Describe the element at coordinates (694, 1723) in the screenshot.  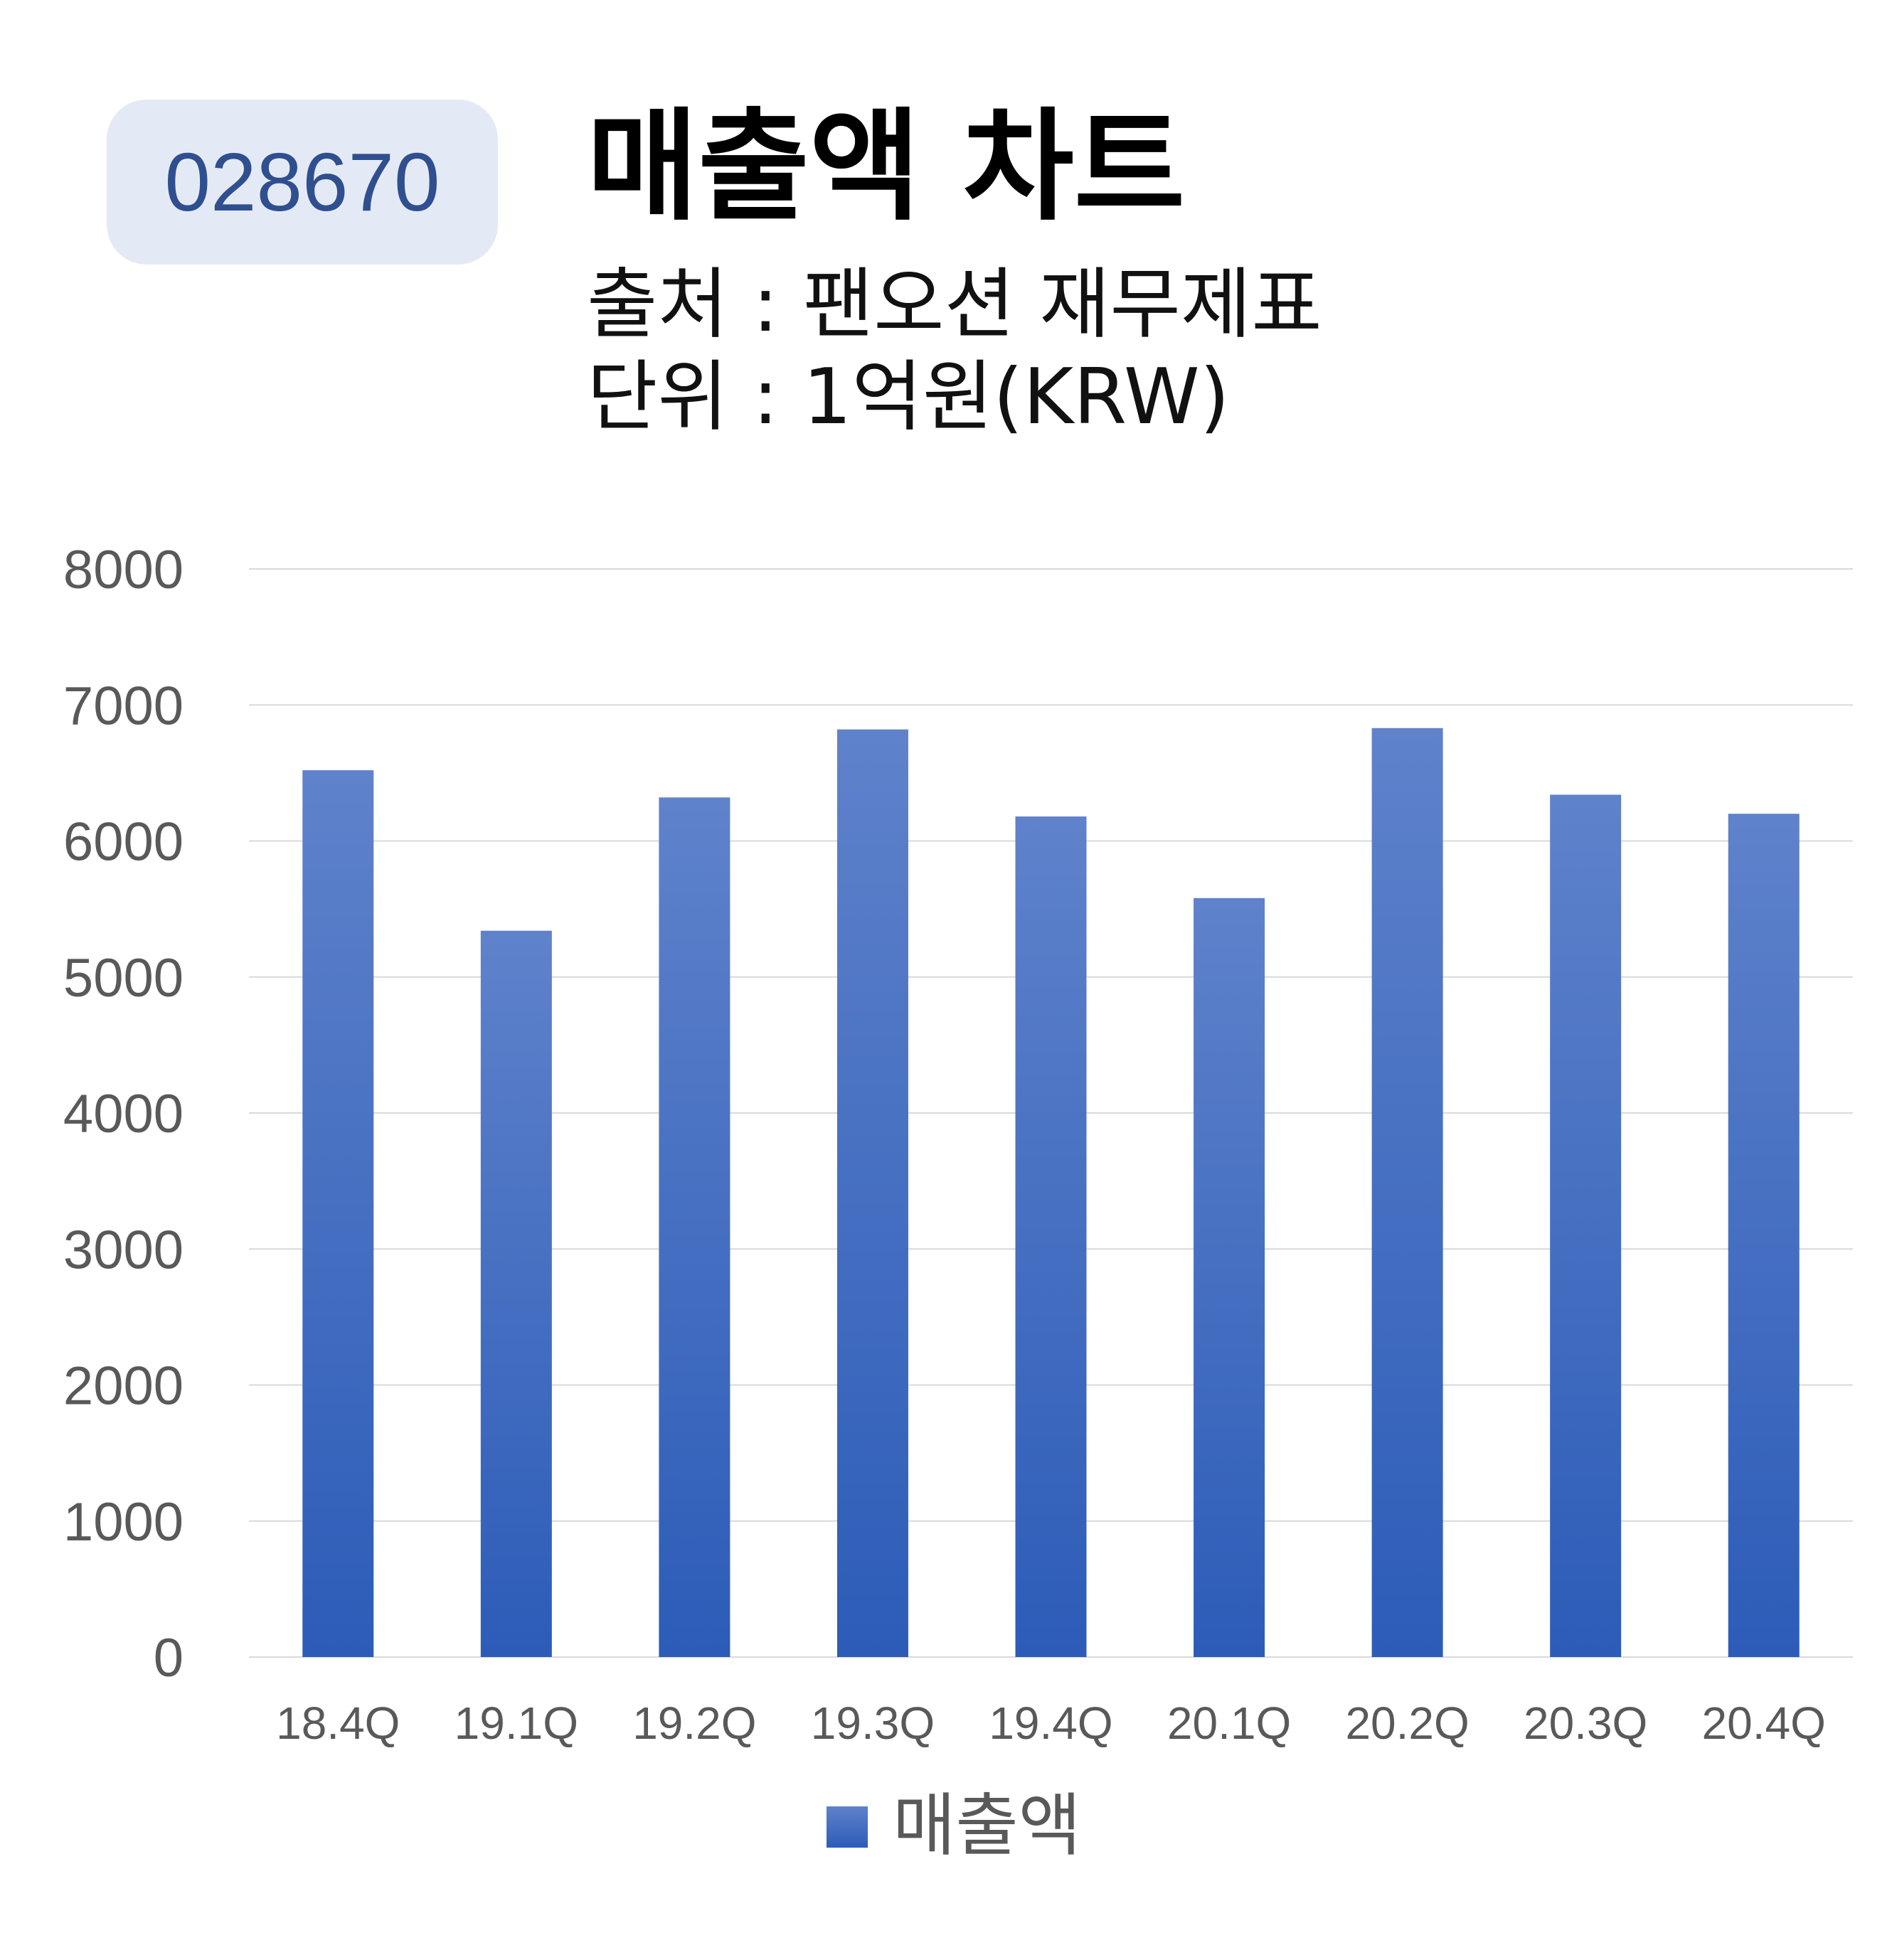
I see `x-tick-label: 19.2Q` at that location.